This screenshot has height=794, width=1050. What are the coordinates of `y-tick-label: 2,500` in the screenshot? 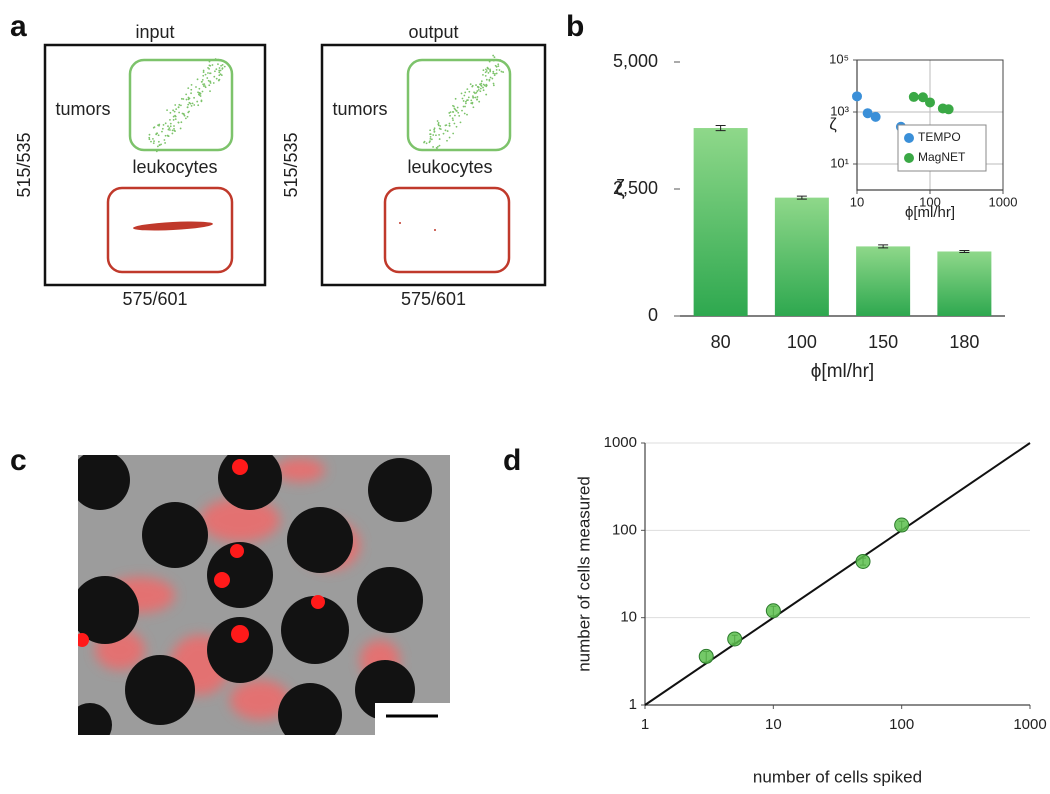 It's located at (635, 188).